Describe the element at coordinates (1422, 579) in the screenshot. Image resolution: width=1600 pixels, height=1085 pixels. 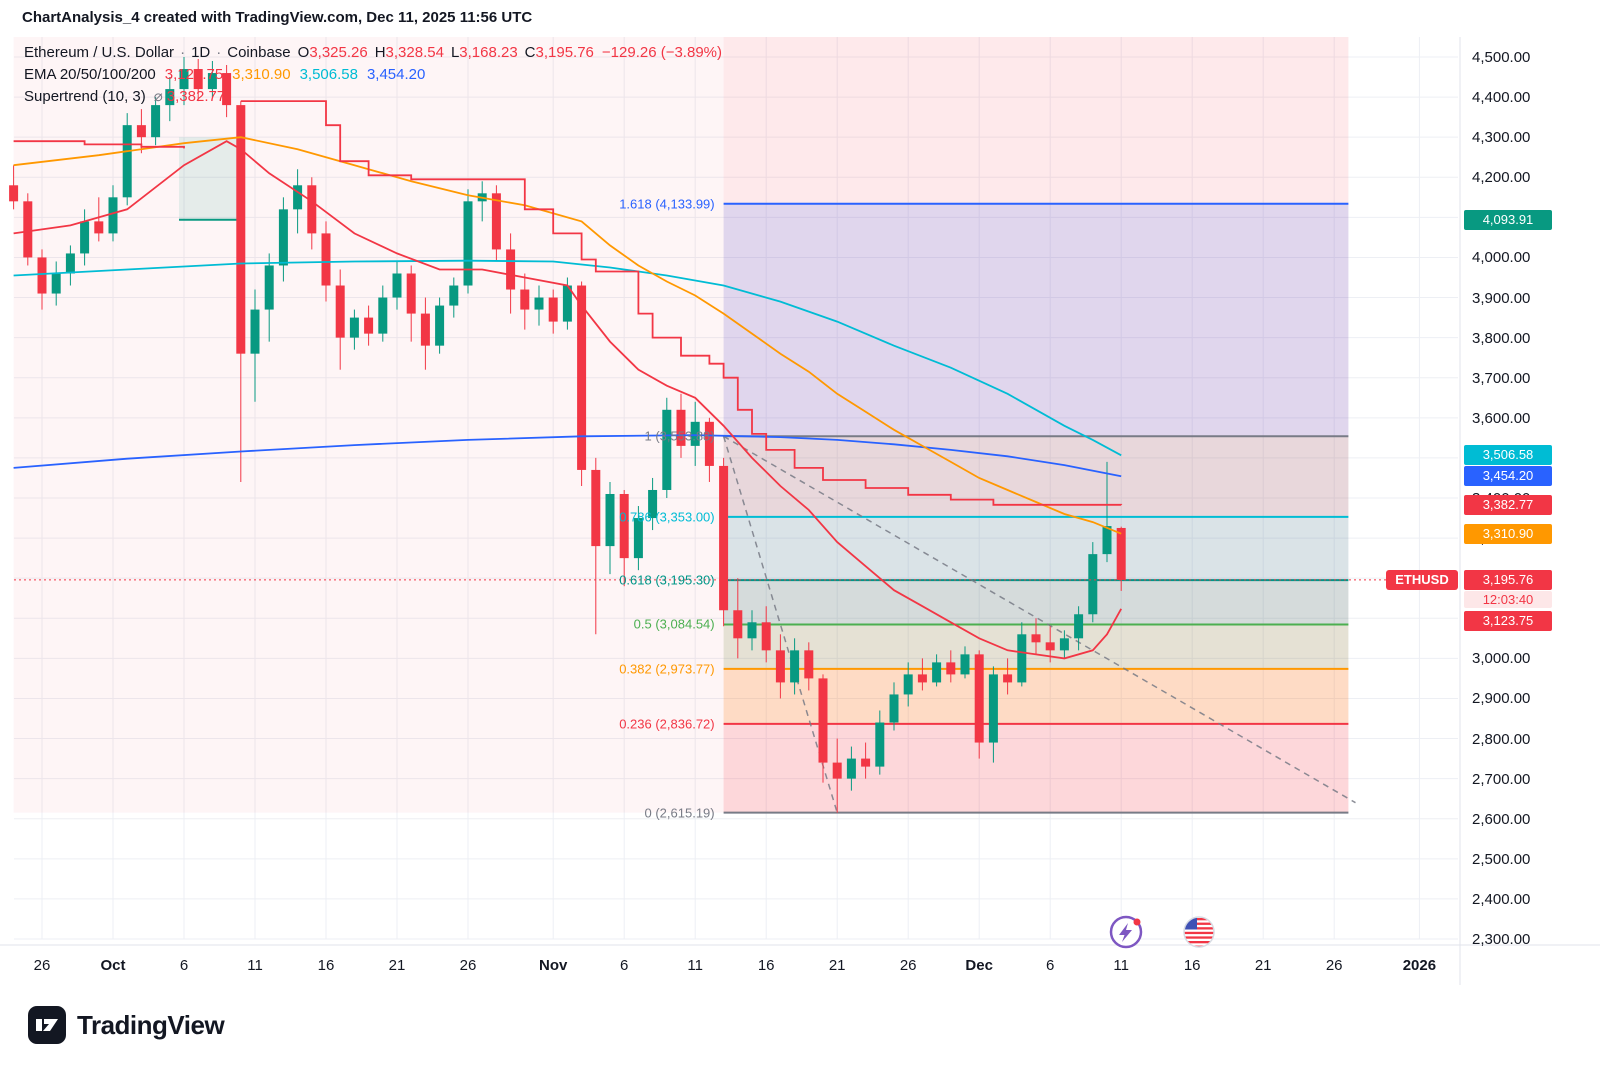
I see `symbol-badge: ETHUSD` at that location.